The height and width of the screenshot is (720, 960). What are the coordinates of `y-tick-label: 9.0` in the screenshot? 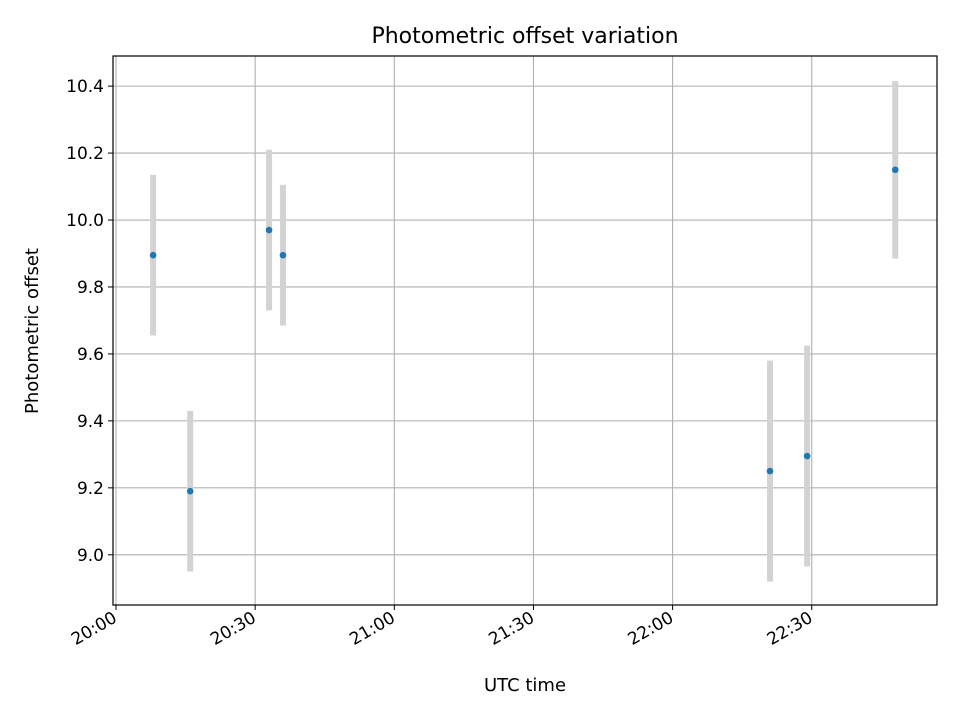 It's located at (90, 556).